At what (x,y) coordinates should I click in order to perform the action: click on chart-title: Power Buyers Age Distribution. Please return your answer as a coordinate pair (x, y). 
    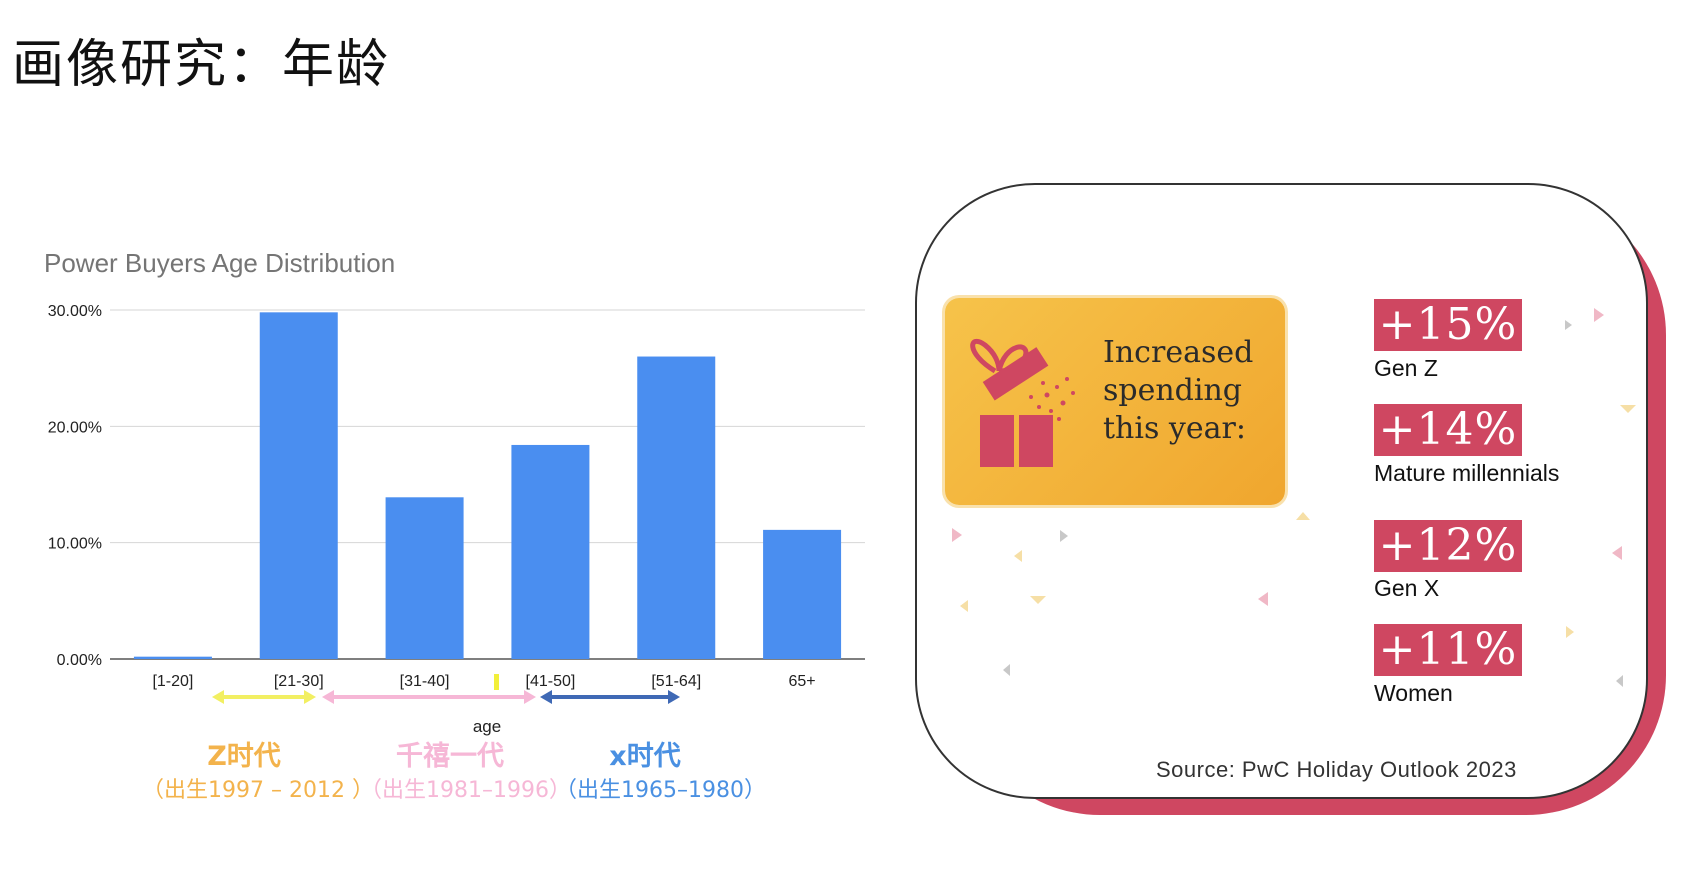
    Looking at the image, I should click on (220, 263).